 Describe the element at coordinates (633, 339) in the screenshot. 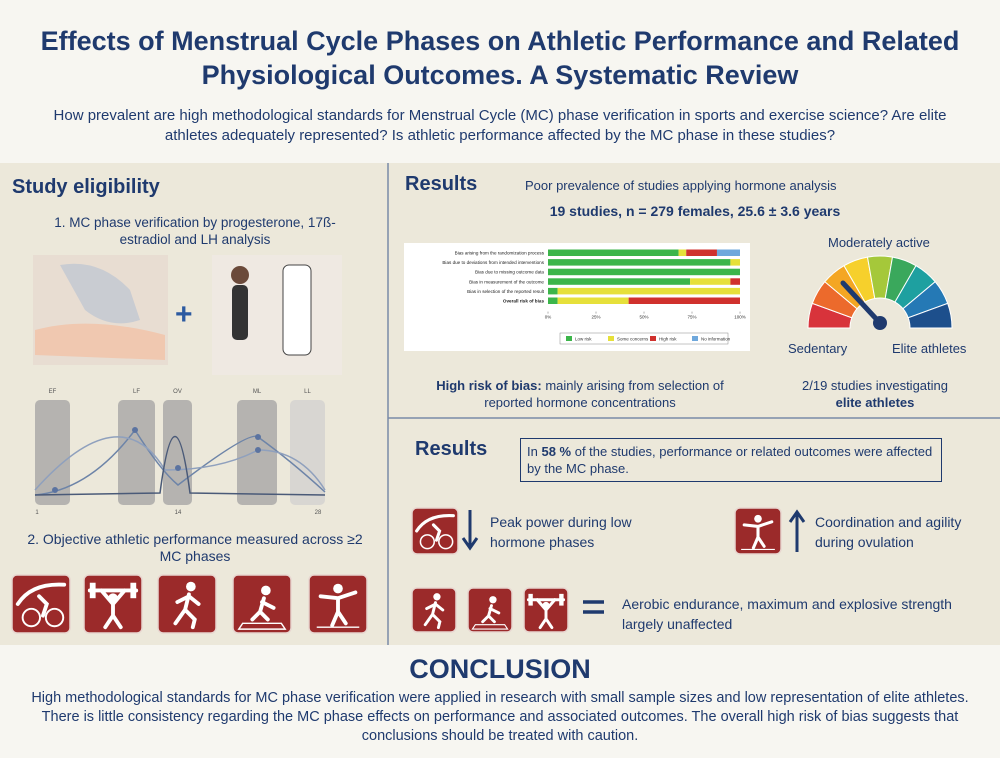

I see `legend-label: Some concerns` at that location.